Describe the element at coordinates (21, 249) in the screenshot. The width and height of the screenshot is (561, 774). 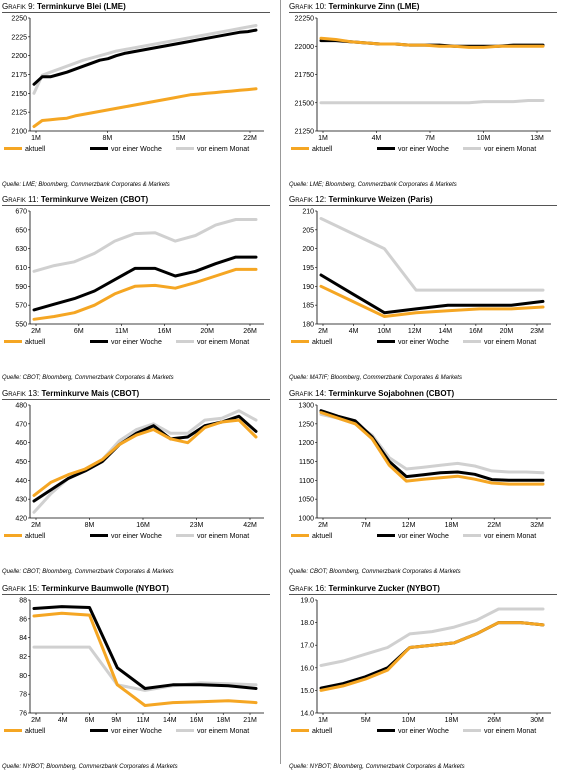
I see `y-tick-label: 630` at that location.